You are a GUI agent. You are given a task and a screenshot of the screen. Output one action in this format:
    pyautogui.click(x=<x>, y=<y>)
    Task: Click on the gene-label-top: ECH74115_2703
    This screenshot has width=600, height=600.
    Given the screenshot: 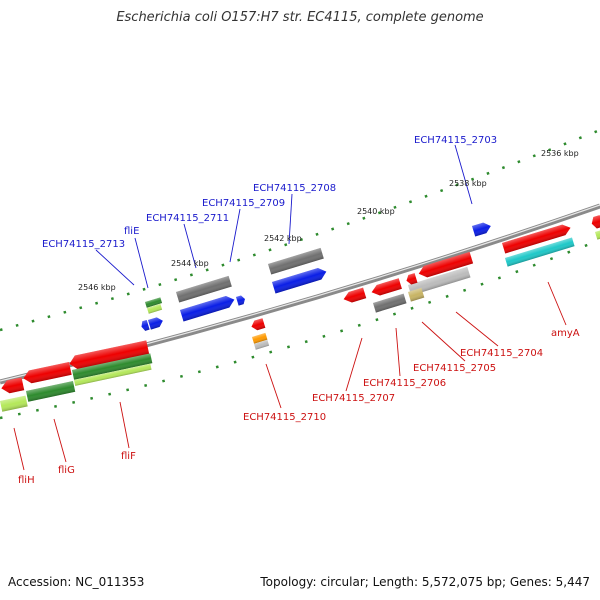 What is the action you would take?
    pyautogui.click(x=455, y=140)
    